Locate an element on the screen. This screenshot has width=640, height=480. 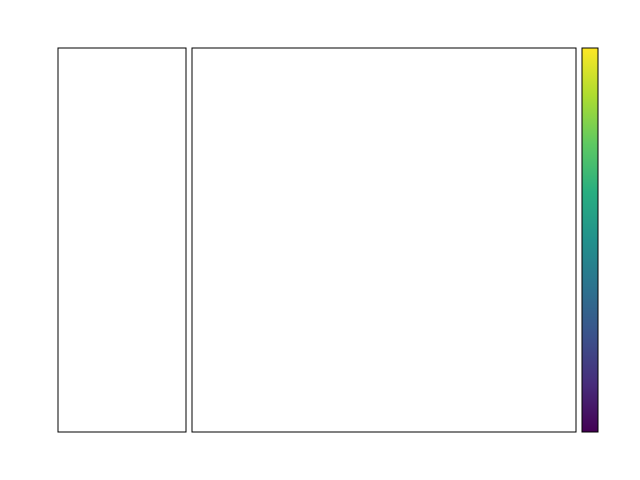
colorbar is located at coordinates (590, 240).